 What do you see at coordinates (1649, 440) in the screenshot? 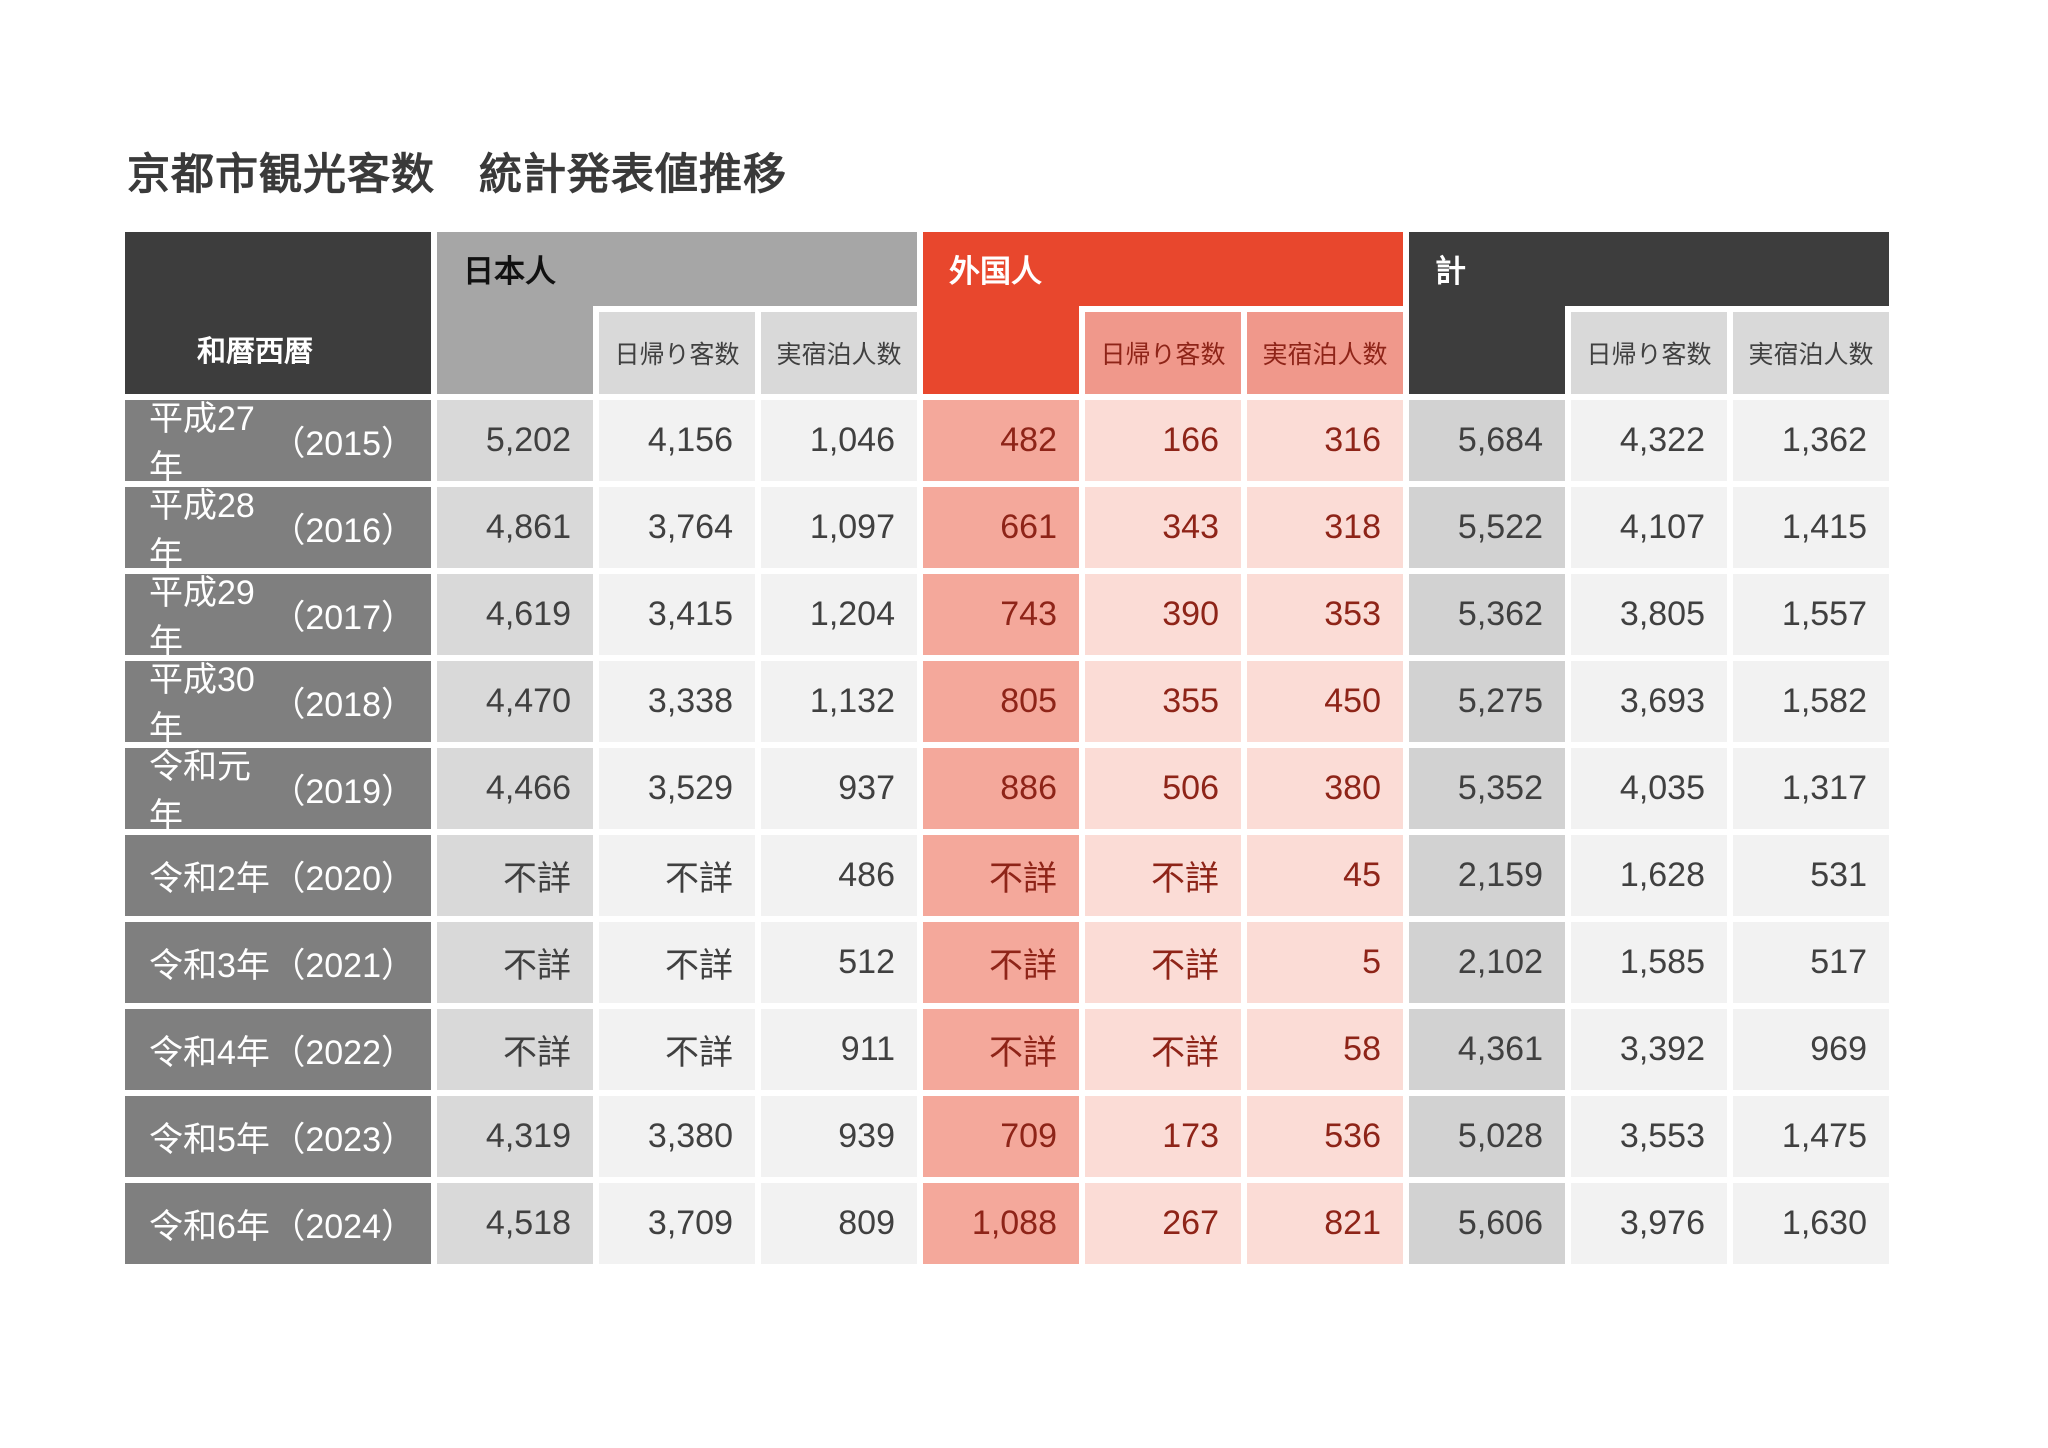
I see `cell-sum-daytrip: 4,322` at bounding box center [1649, 440].